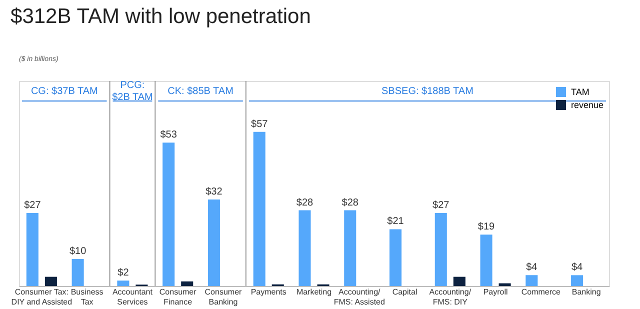 The height and width of the screenshot is (309, 640). What do you see at coordinates (214, 192) in the screenshot?
I see `data-label: $32` at bounding box center [214, 192].